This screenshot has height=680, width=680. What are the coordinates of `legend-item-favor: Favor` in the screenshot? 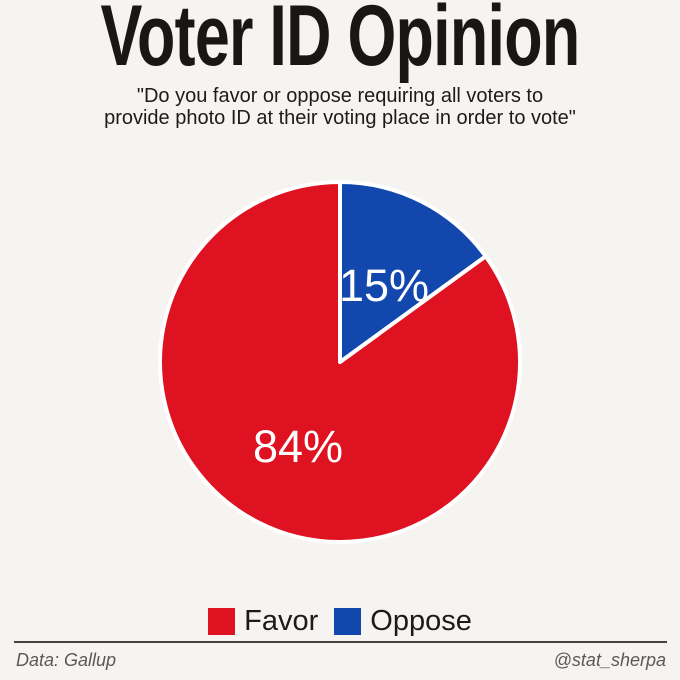 It's located at (263, 621).